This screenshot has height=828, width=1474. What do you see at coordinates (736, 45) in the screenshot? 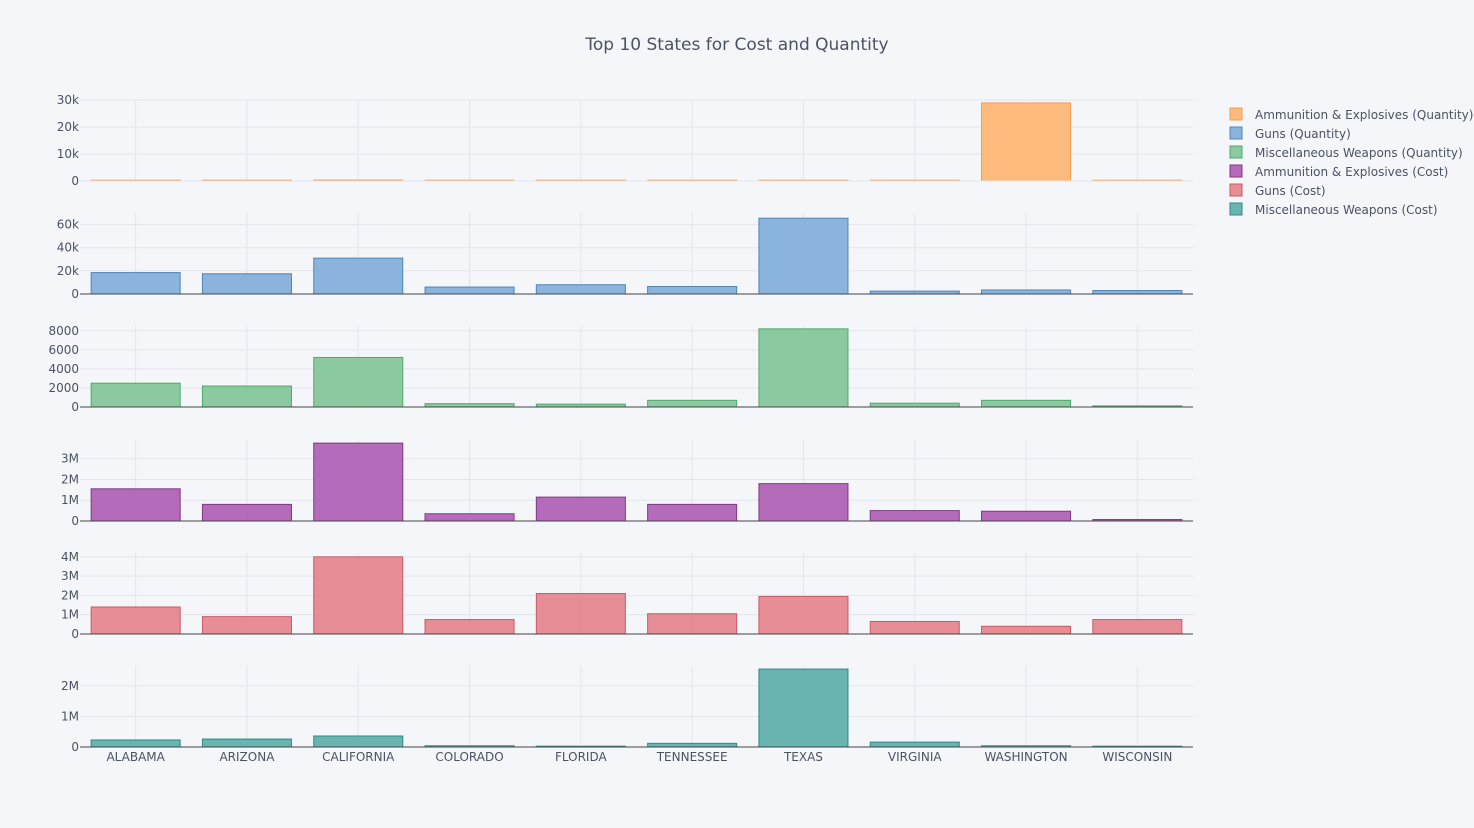
I see `chart-title: Top 10 States for Cost and Quantity` at bounding box center [736, 45].